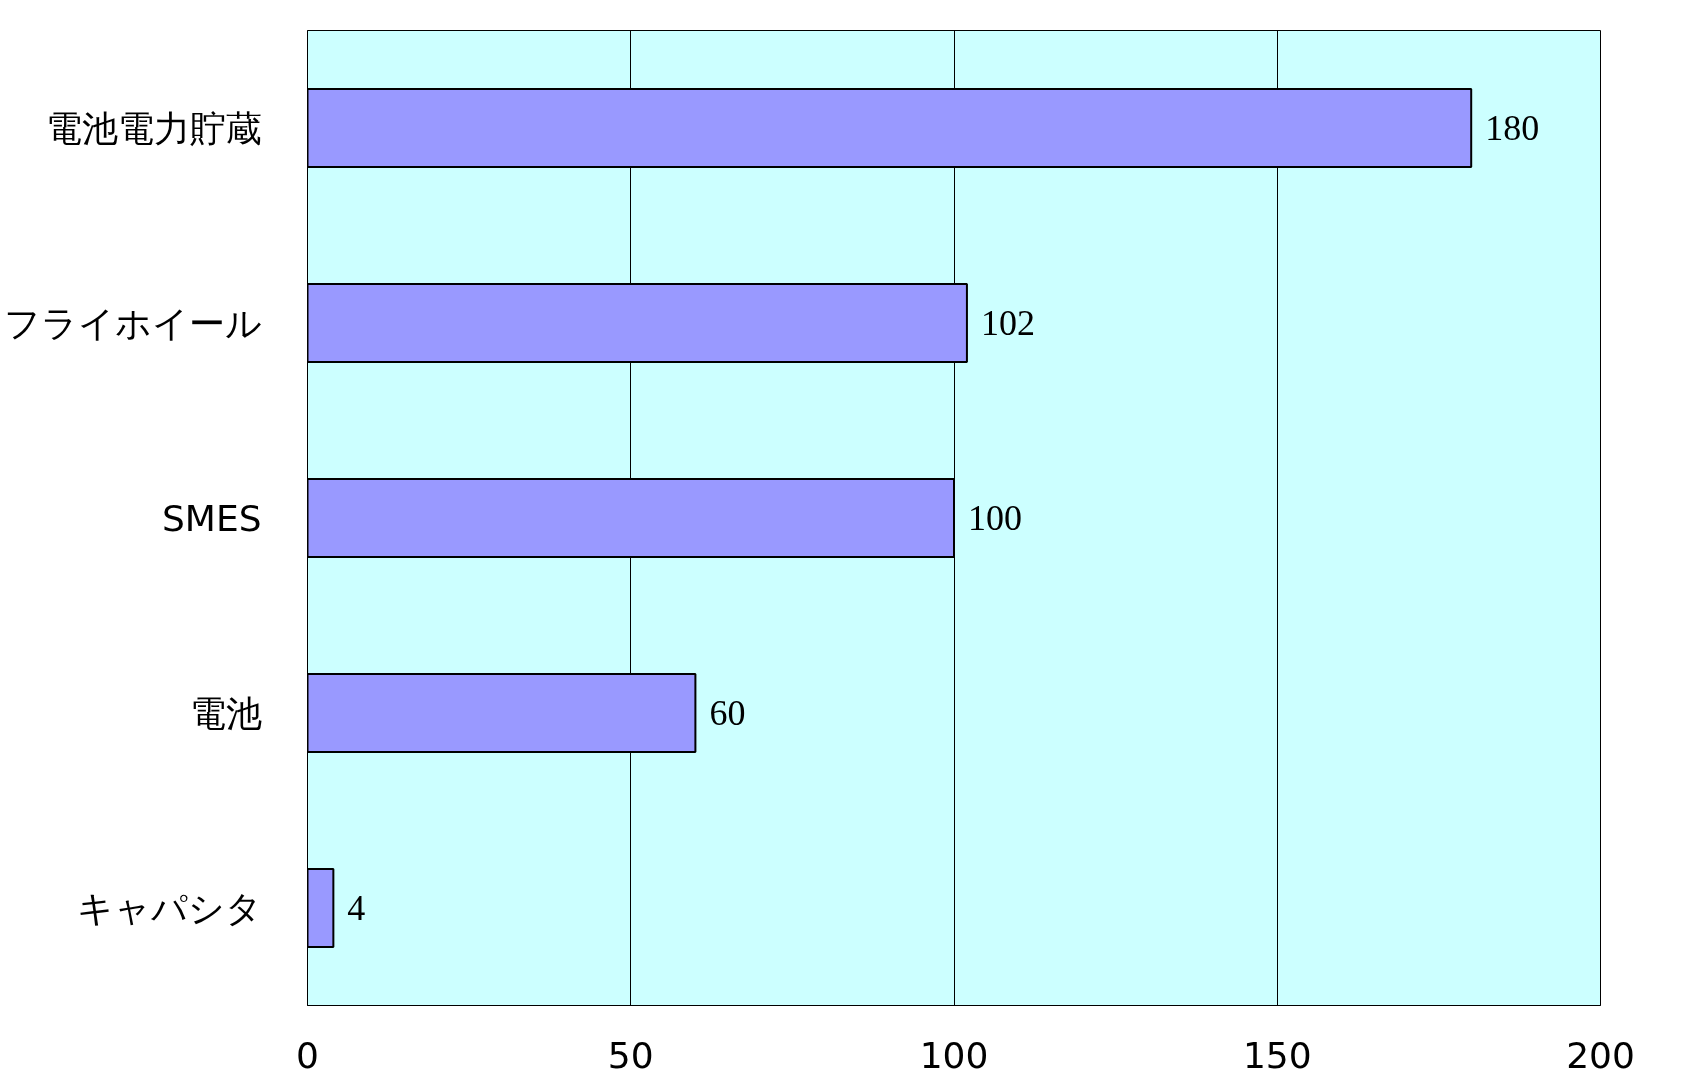 Image resolution: width=1683 pixels, height=1086 pixels. What do you see at coordinates (225, 713) in the screenshot?
I see `y-tick-label: 電池` at bounding box center [225, 713].